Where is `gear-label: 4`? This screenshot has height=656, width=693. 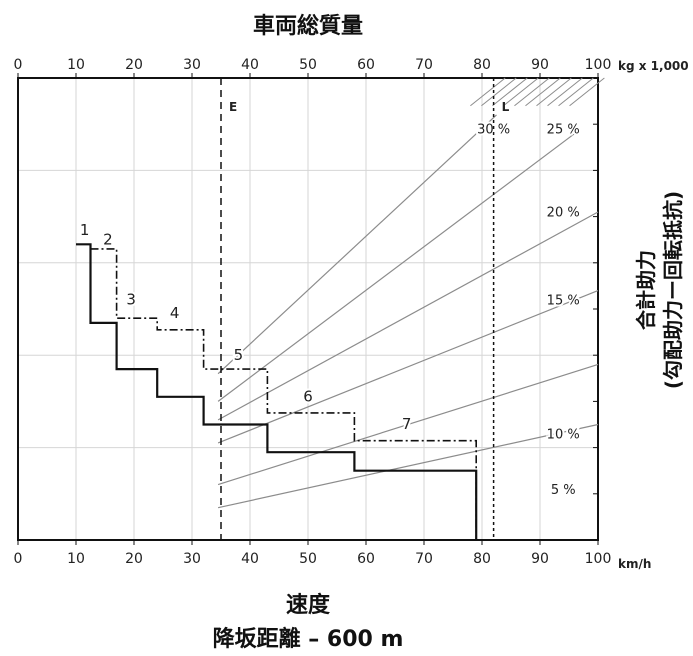 gear-label: 4 is located at coordinates (175, 313).